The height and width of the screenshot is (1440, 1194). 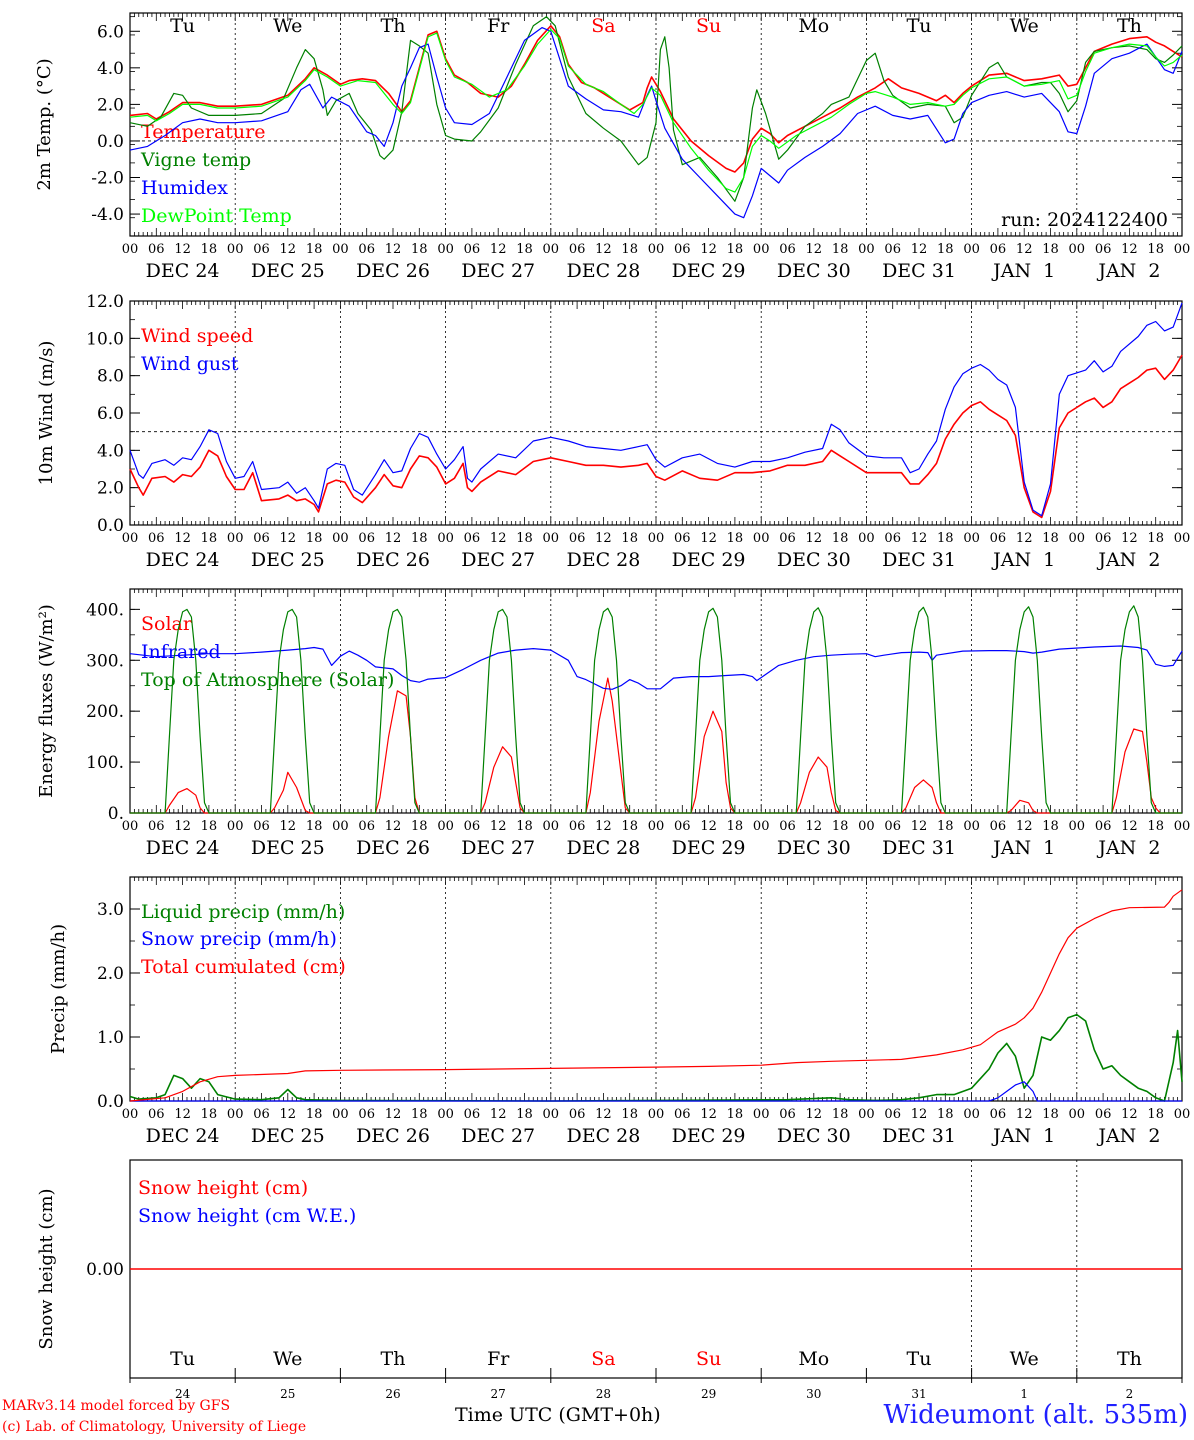 I want to click on y-tick-label: 2.0, so click(x=110, y=105).